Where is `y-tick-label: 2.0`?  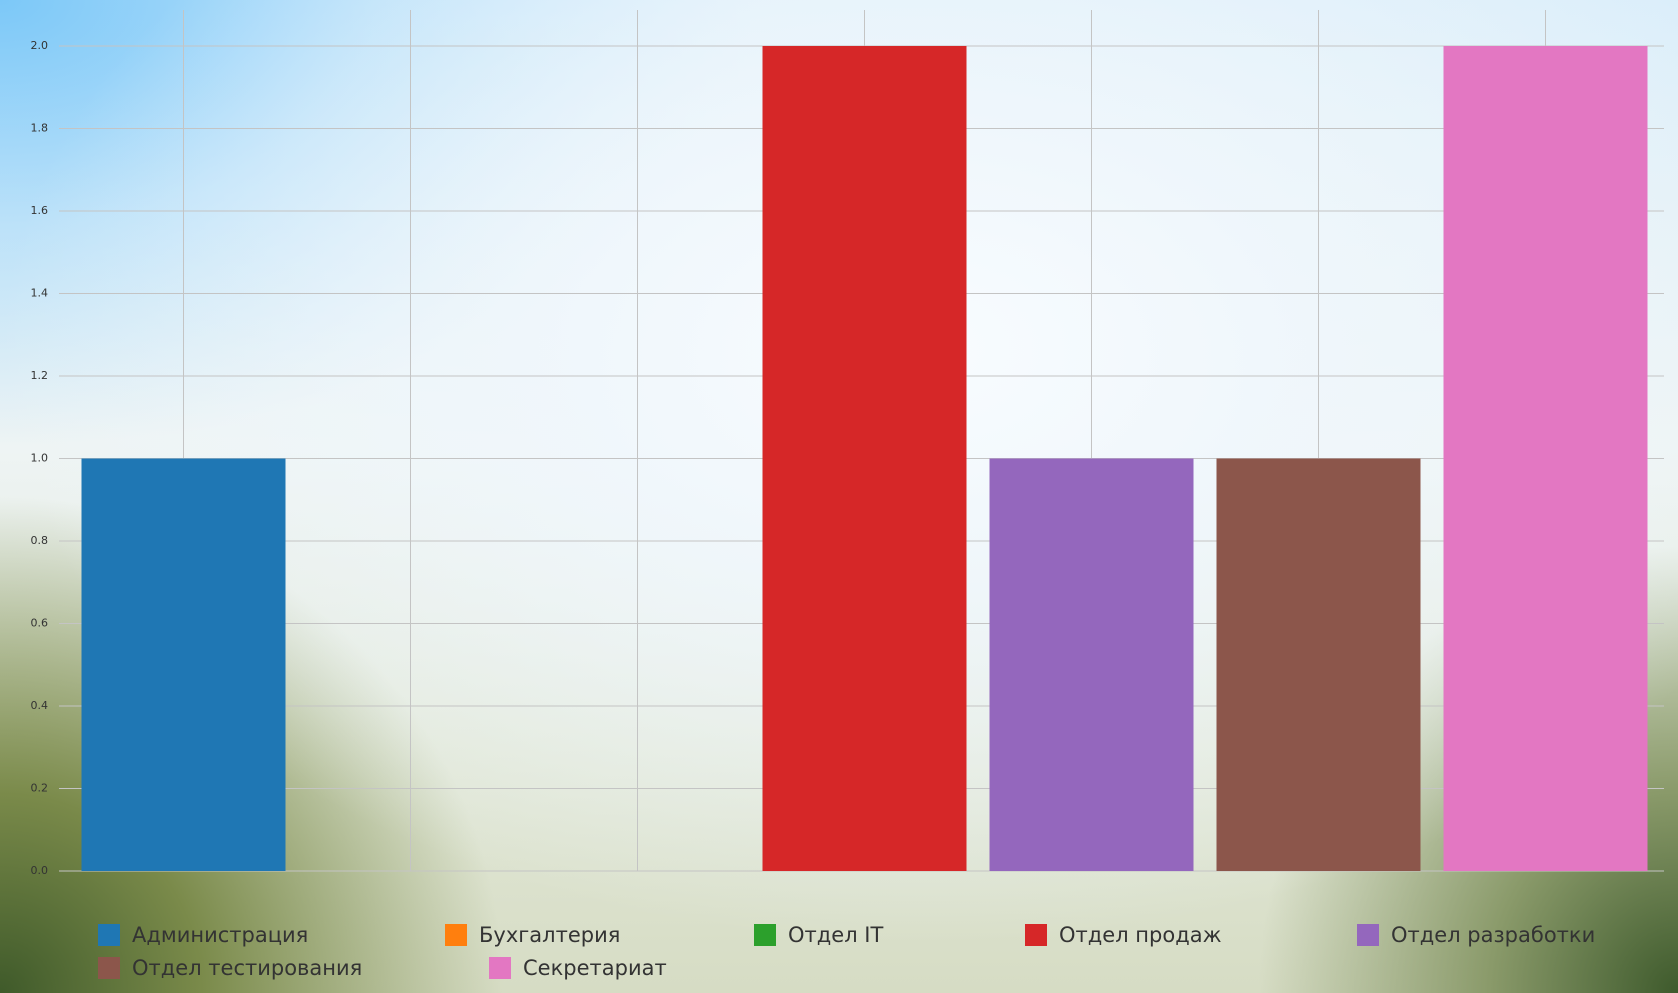
y-tick-label: 2.0 is located at coordinates (40, 45).